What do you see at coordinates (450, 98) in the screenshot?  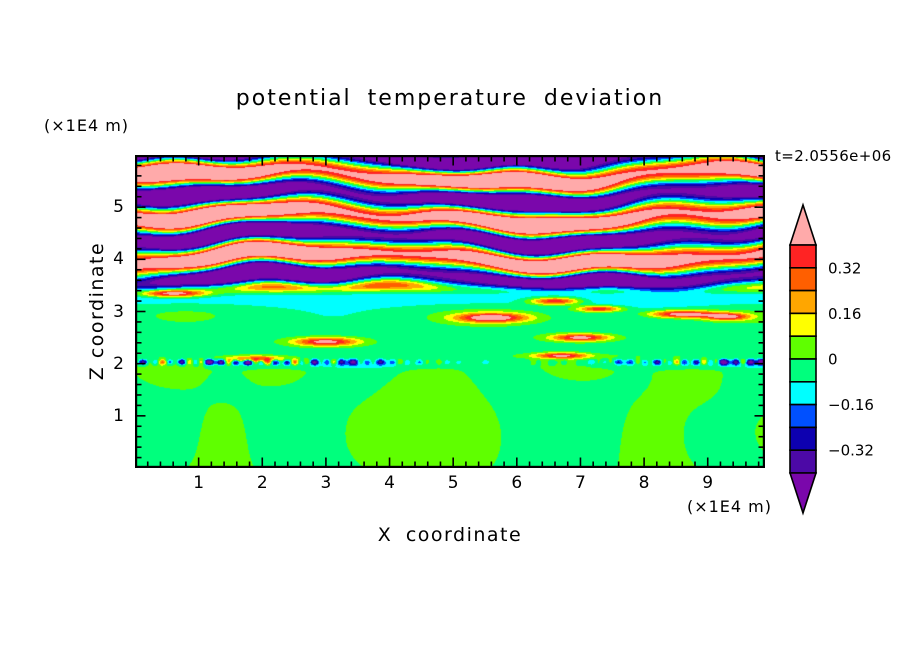 I see `plot-title: potential temperature deviation` at bounding box center [450, 98].